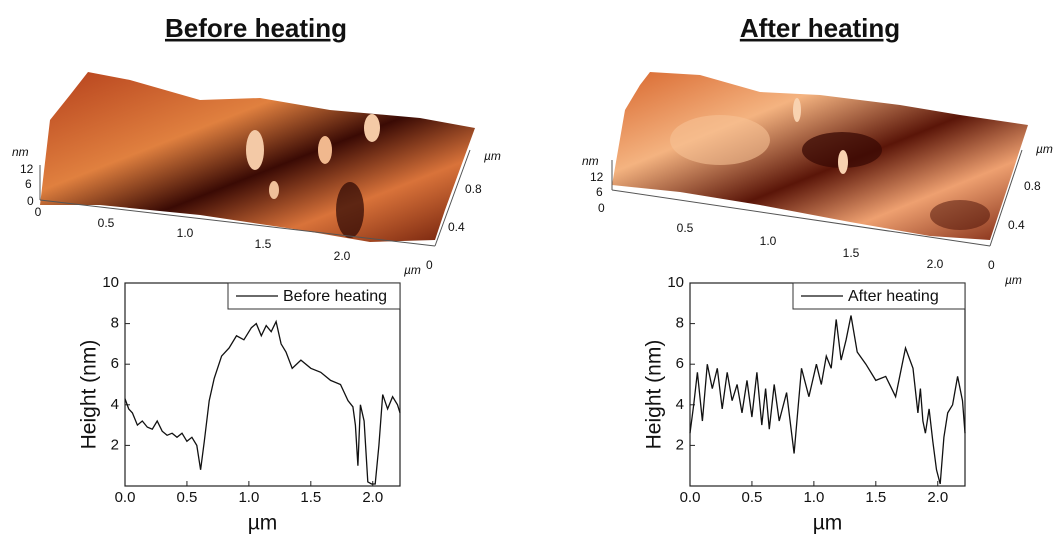 The height and width of the screenshot is (534, 1054). Describe the element at coordinates (335, 296) in the screenshot. I see `legend-label: Before heating` at that location.